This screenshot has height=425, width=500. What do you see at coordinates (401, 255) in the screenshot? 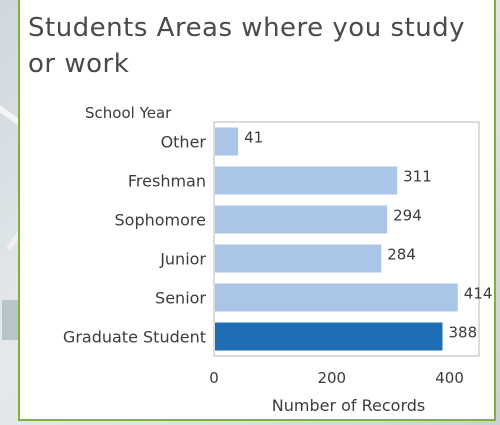
I see `value-label: 284` at bounding box center [401, 255].